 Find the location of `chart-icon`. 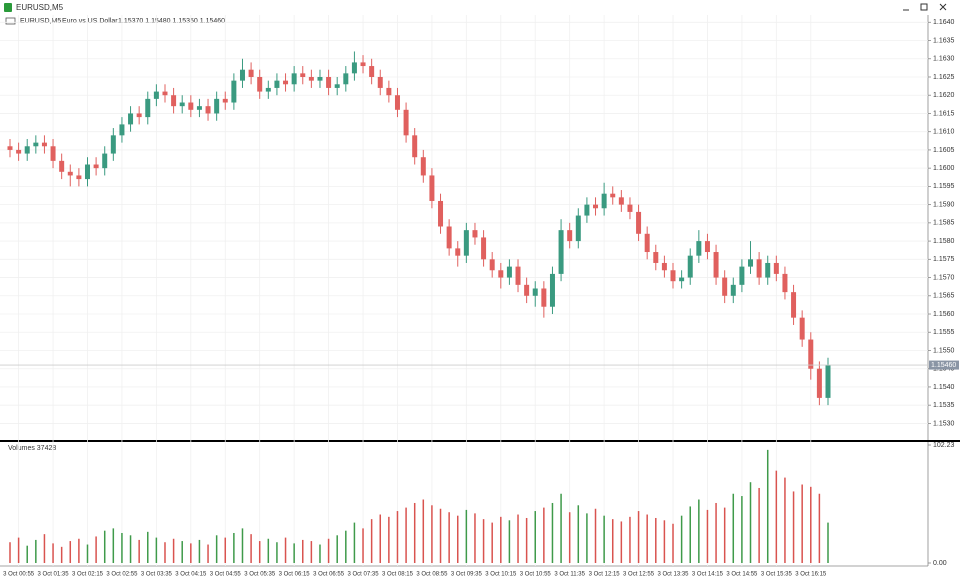

chart-icon is located at coordinates (10, 21).